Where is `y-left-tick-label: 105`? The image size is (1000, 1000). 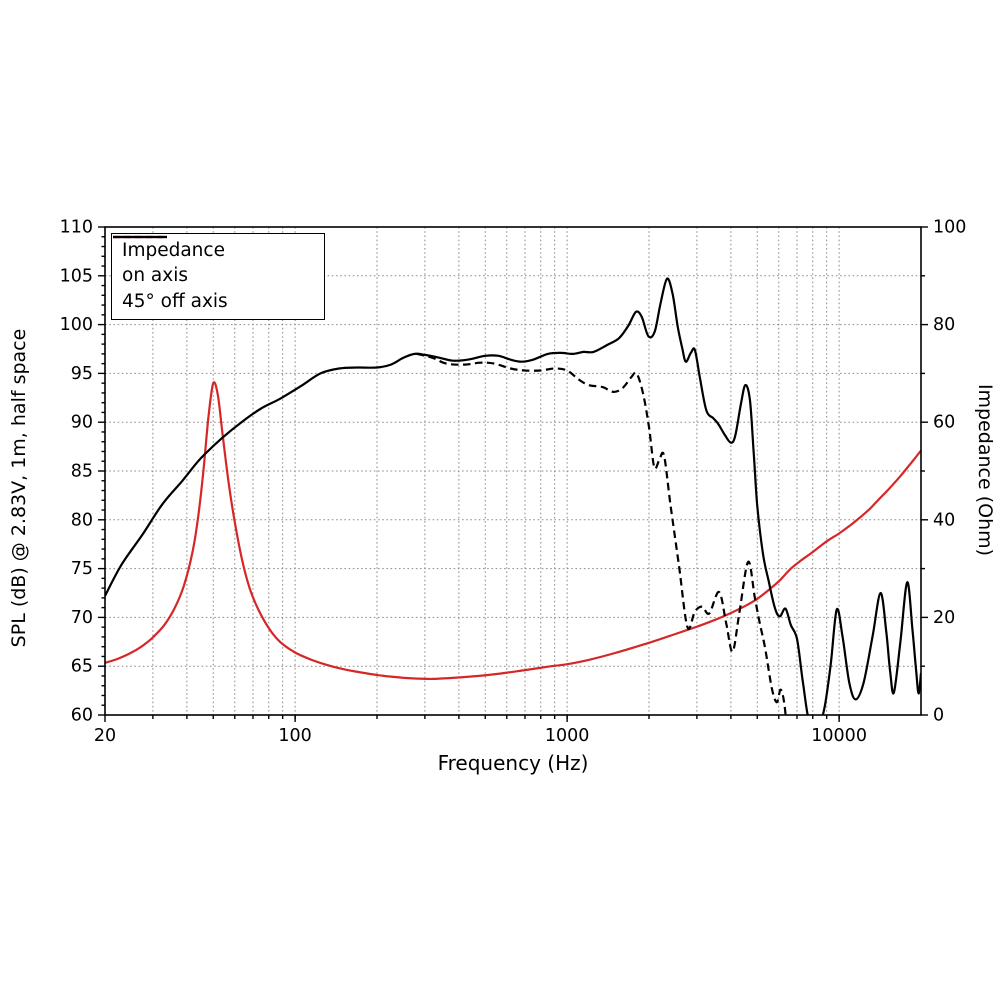
y-left-tick-label: 105 is located at coordinates (76, 276).